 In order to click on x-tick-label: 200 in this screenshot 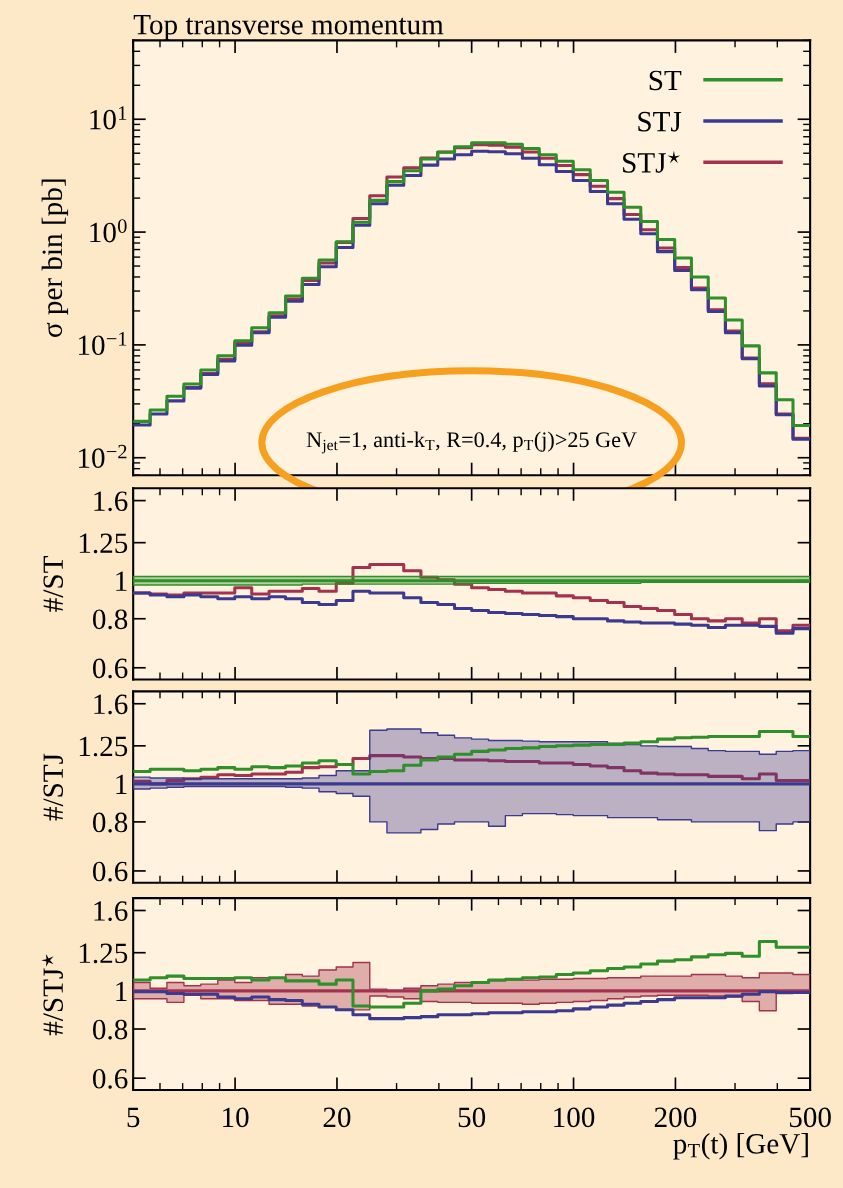, I will do `click(675, 1117)`.